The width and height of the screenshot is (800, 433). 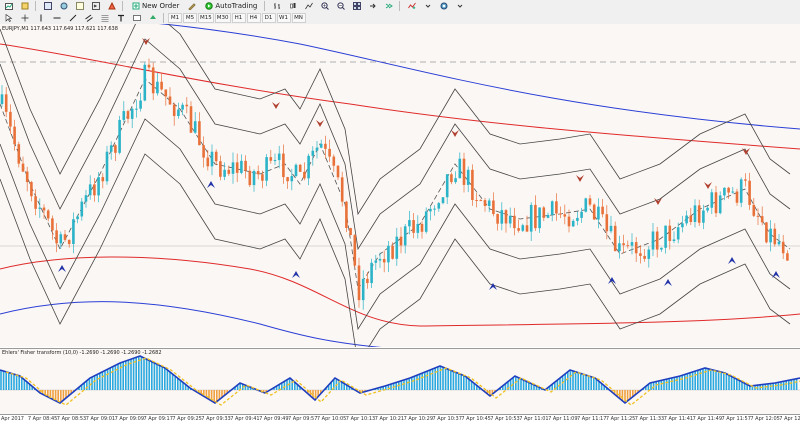 What do you see at coordinates (100, 419) in the screenshot?
I see `time-label: 7 Apr 09:01` at bounding box center [100, 419].